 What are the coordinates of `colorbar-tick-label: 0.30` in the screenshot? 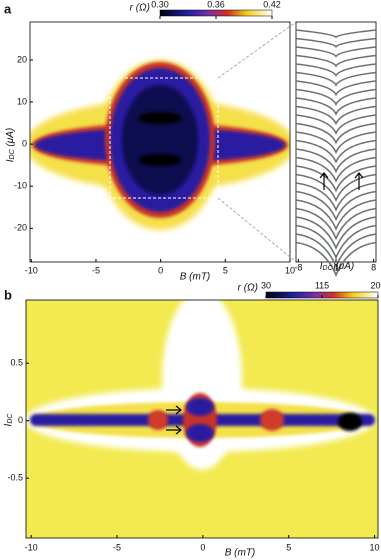 It's located at (160, 4).